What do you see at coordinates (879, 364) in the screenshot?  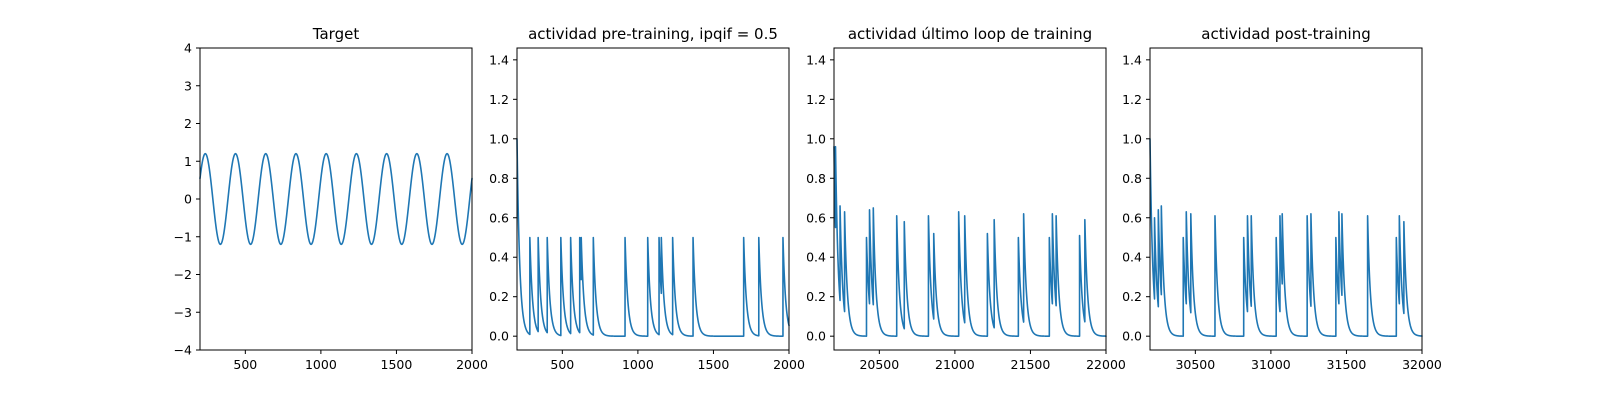 I see `x-tick-label: 20500` at bounding box center [879, 364].